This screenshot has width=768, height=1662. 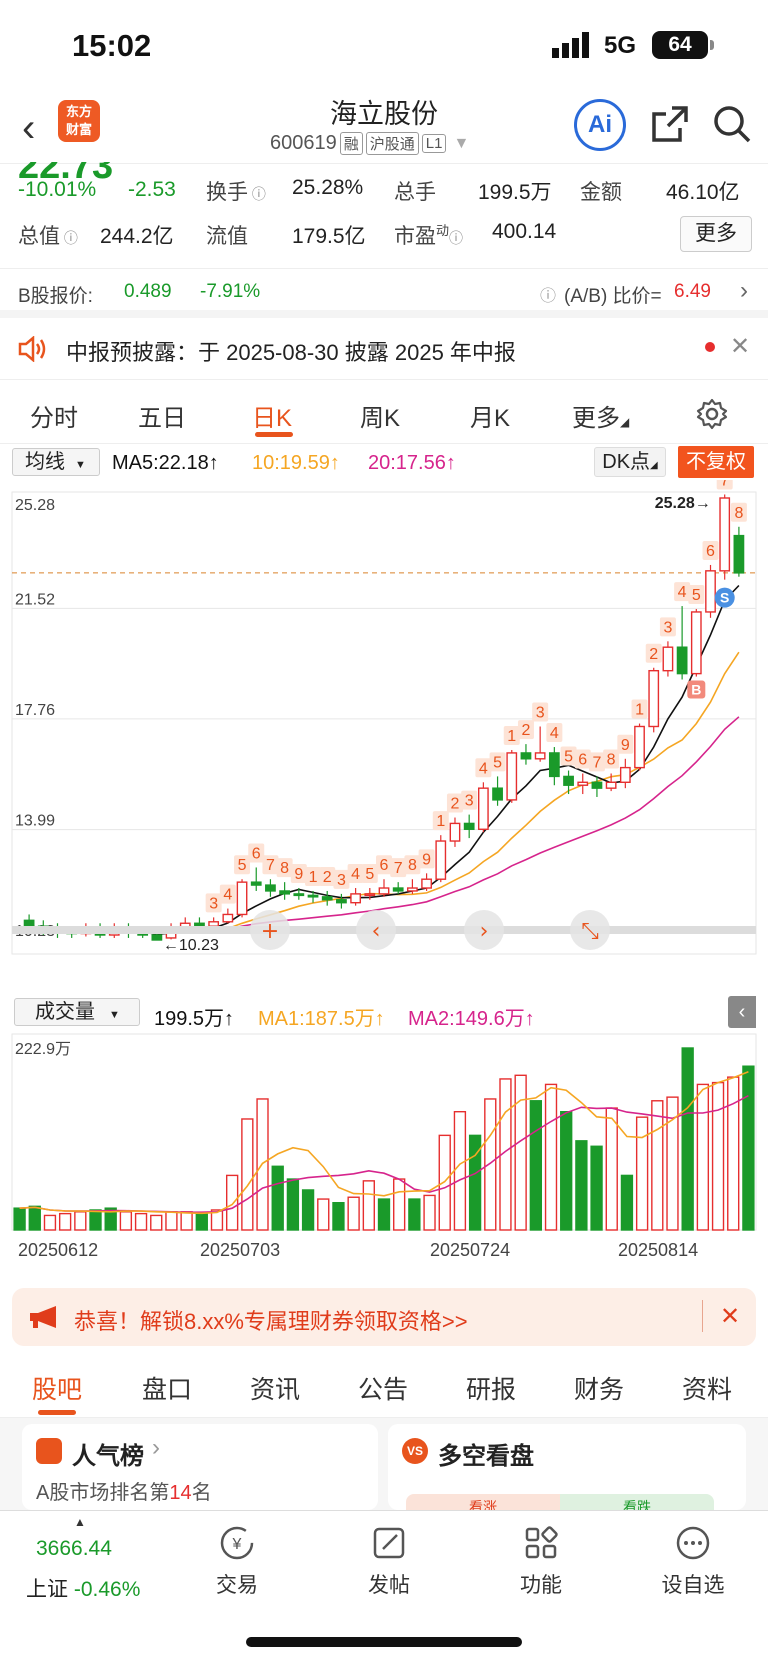 What do you see at coordinates (486, 1456) in the screenshot?
I see `bull-bear-title: 多空看盘` at bounding box center [486, 1456].